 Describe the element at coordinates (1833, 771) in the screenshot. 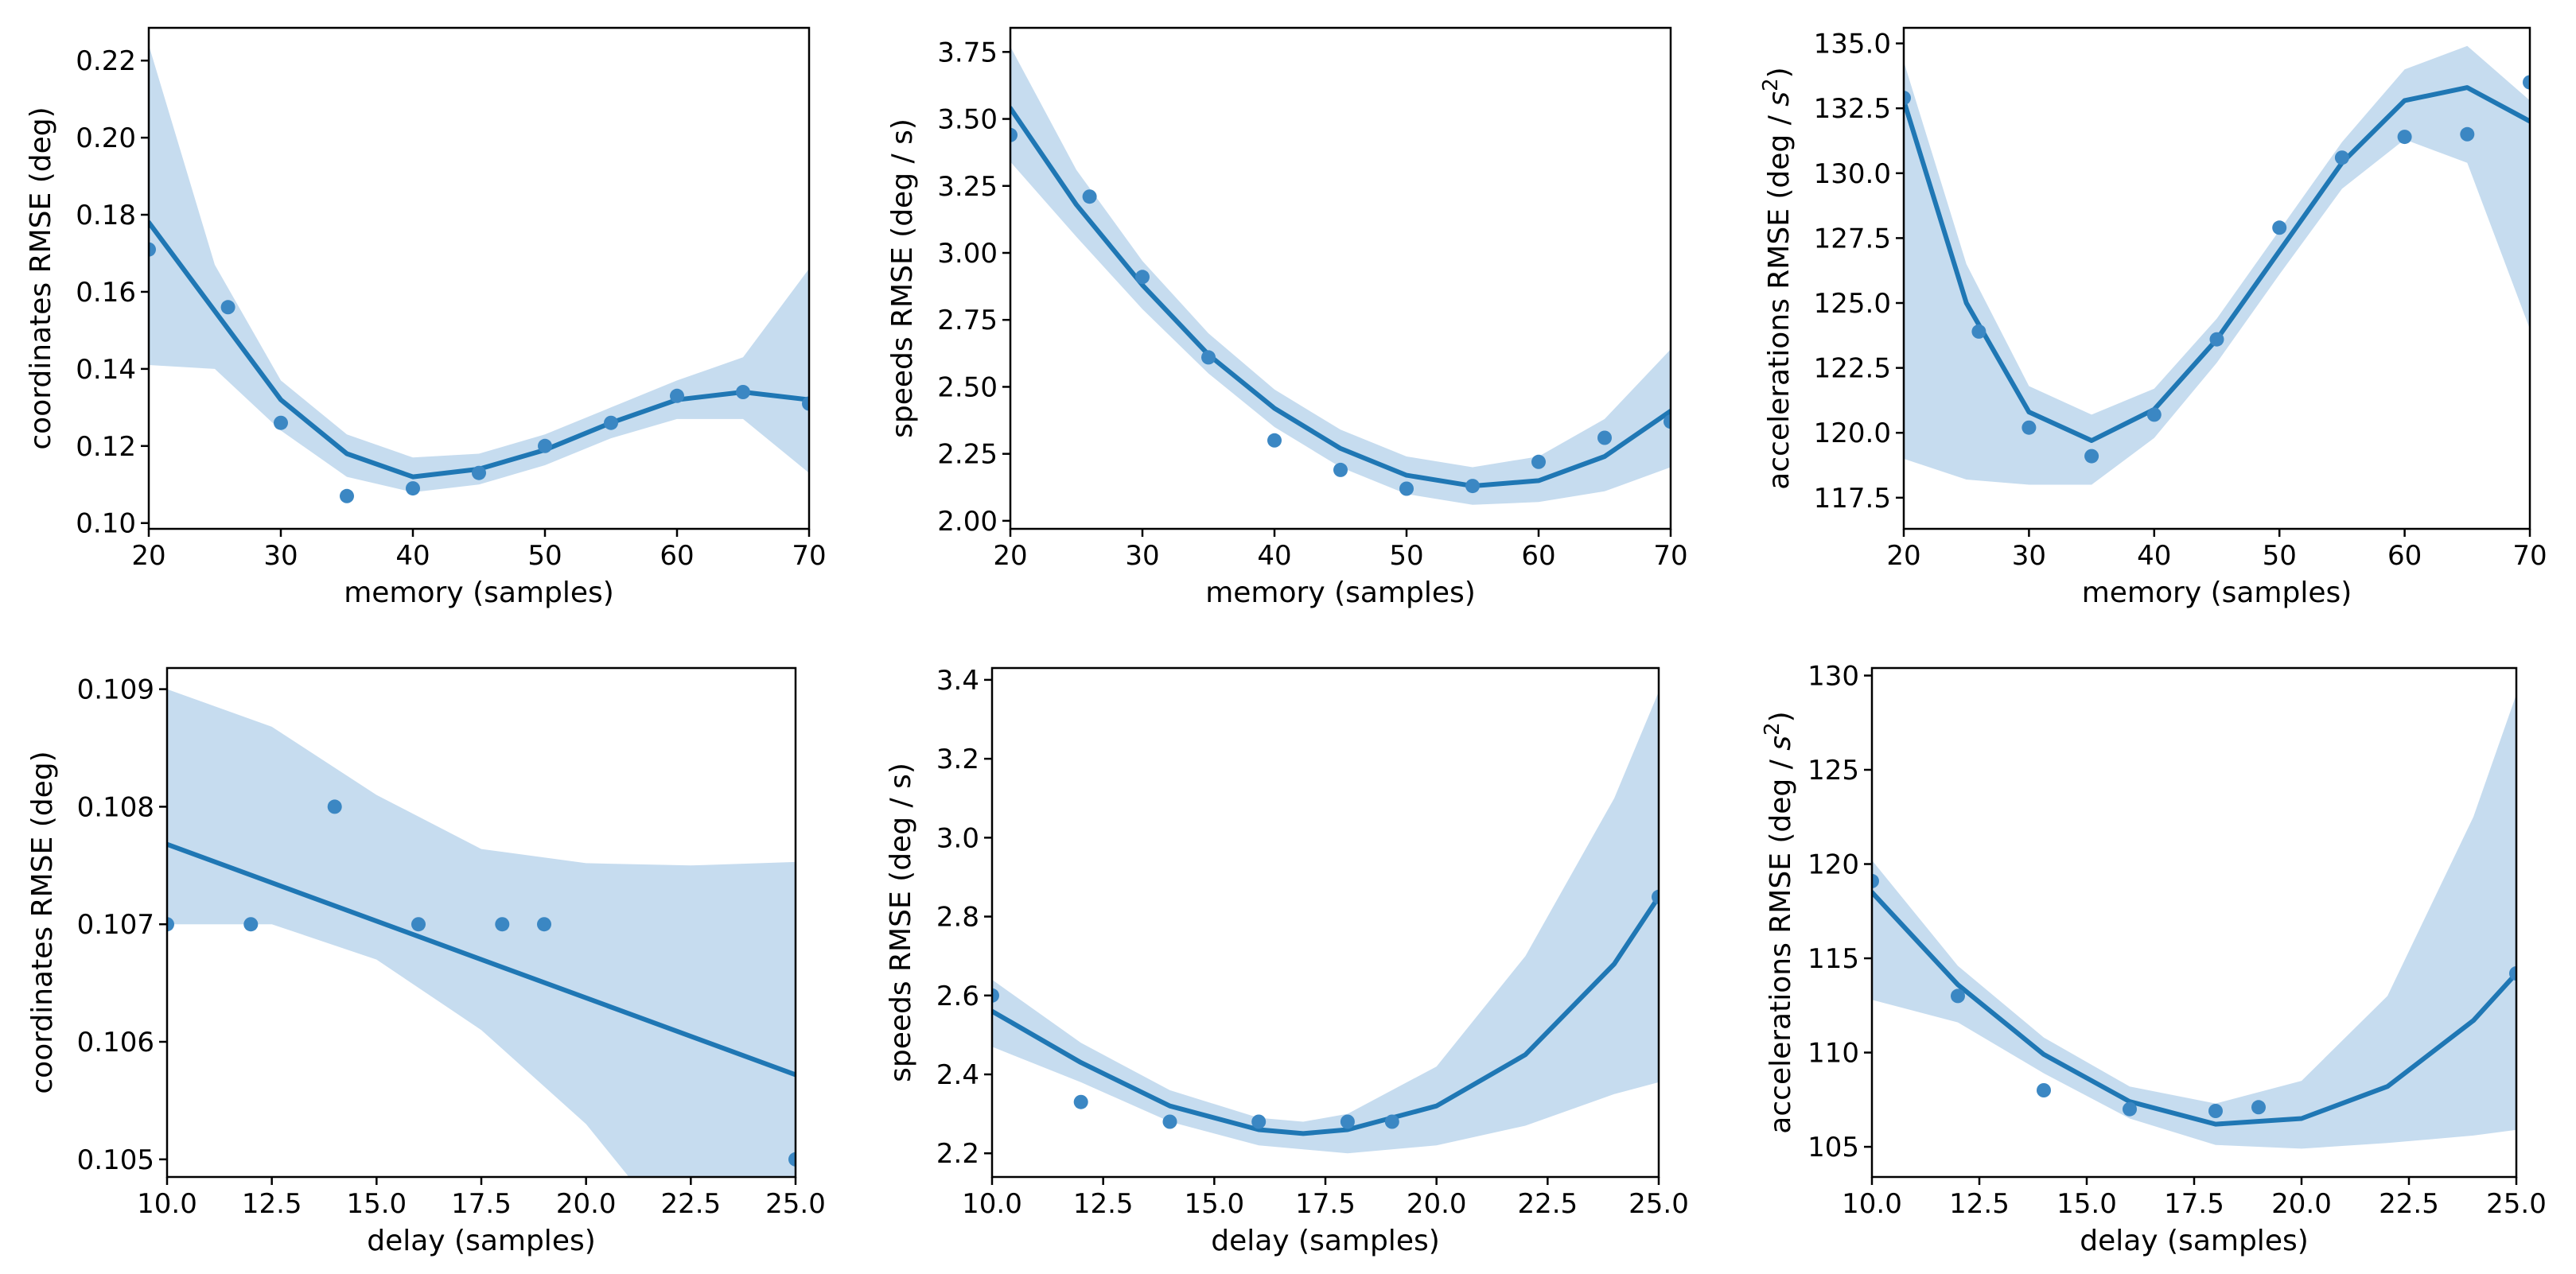

I see `y-tick-label: 125` at that location.